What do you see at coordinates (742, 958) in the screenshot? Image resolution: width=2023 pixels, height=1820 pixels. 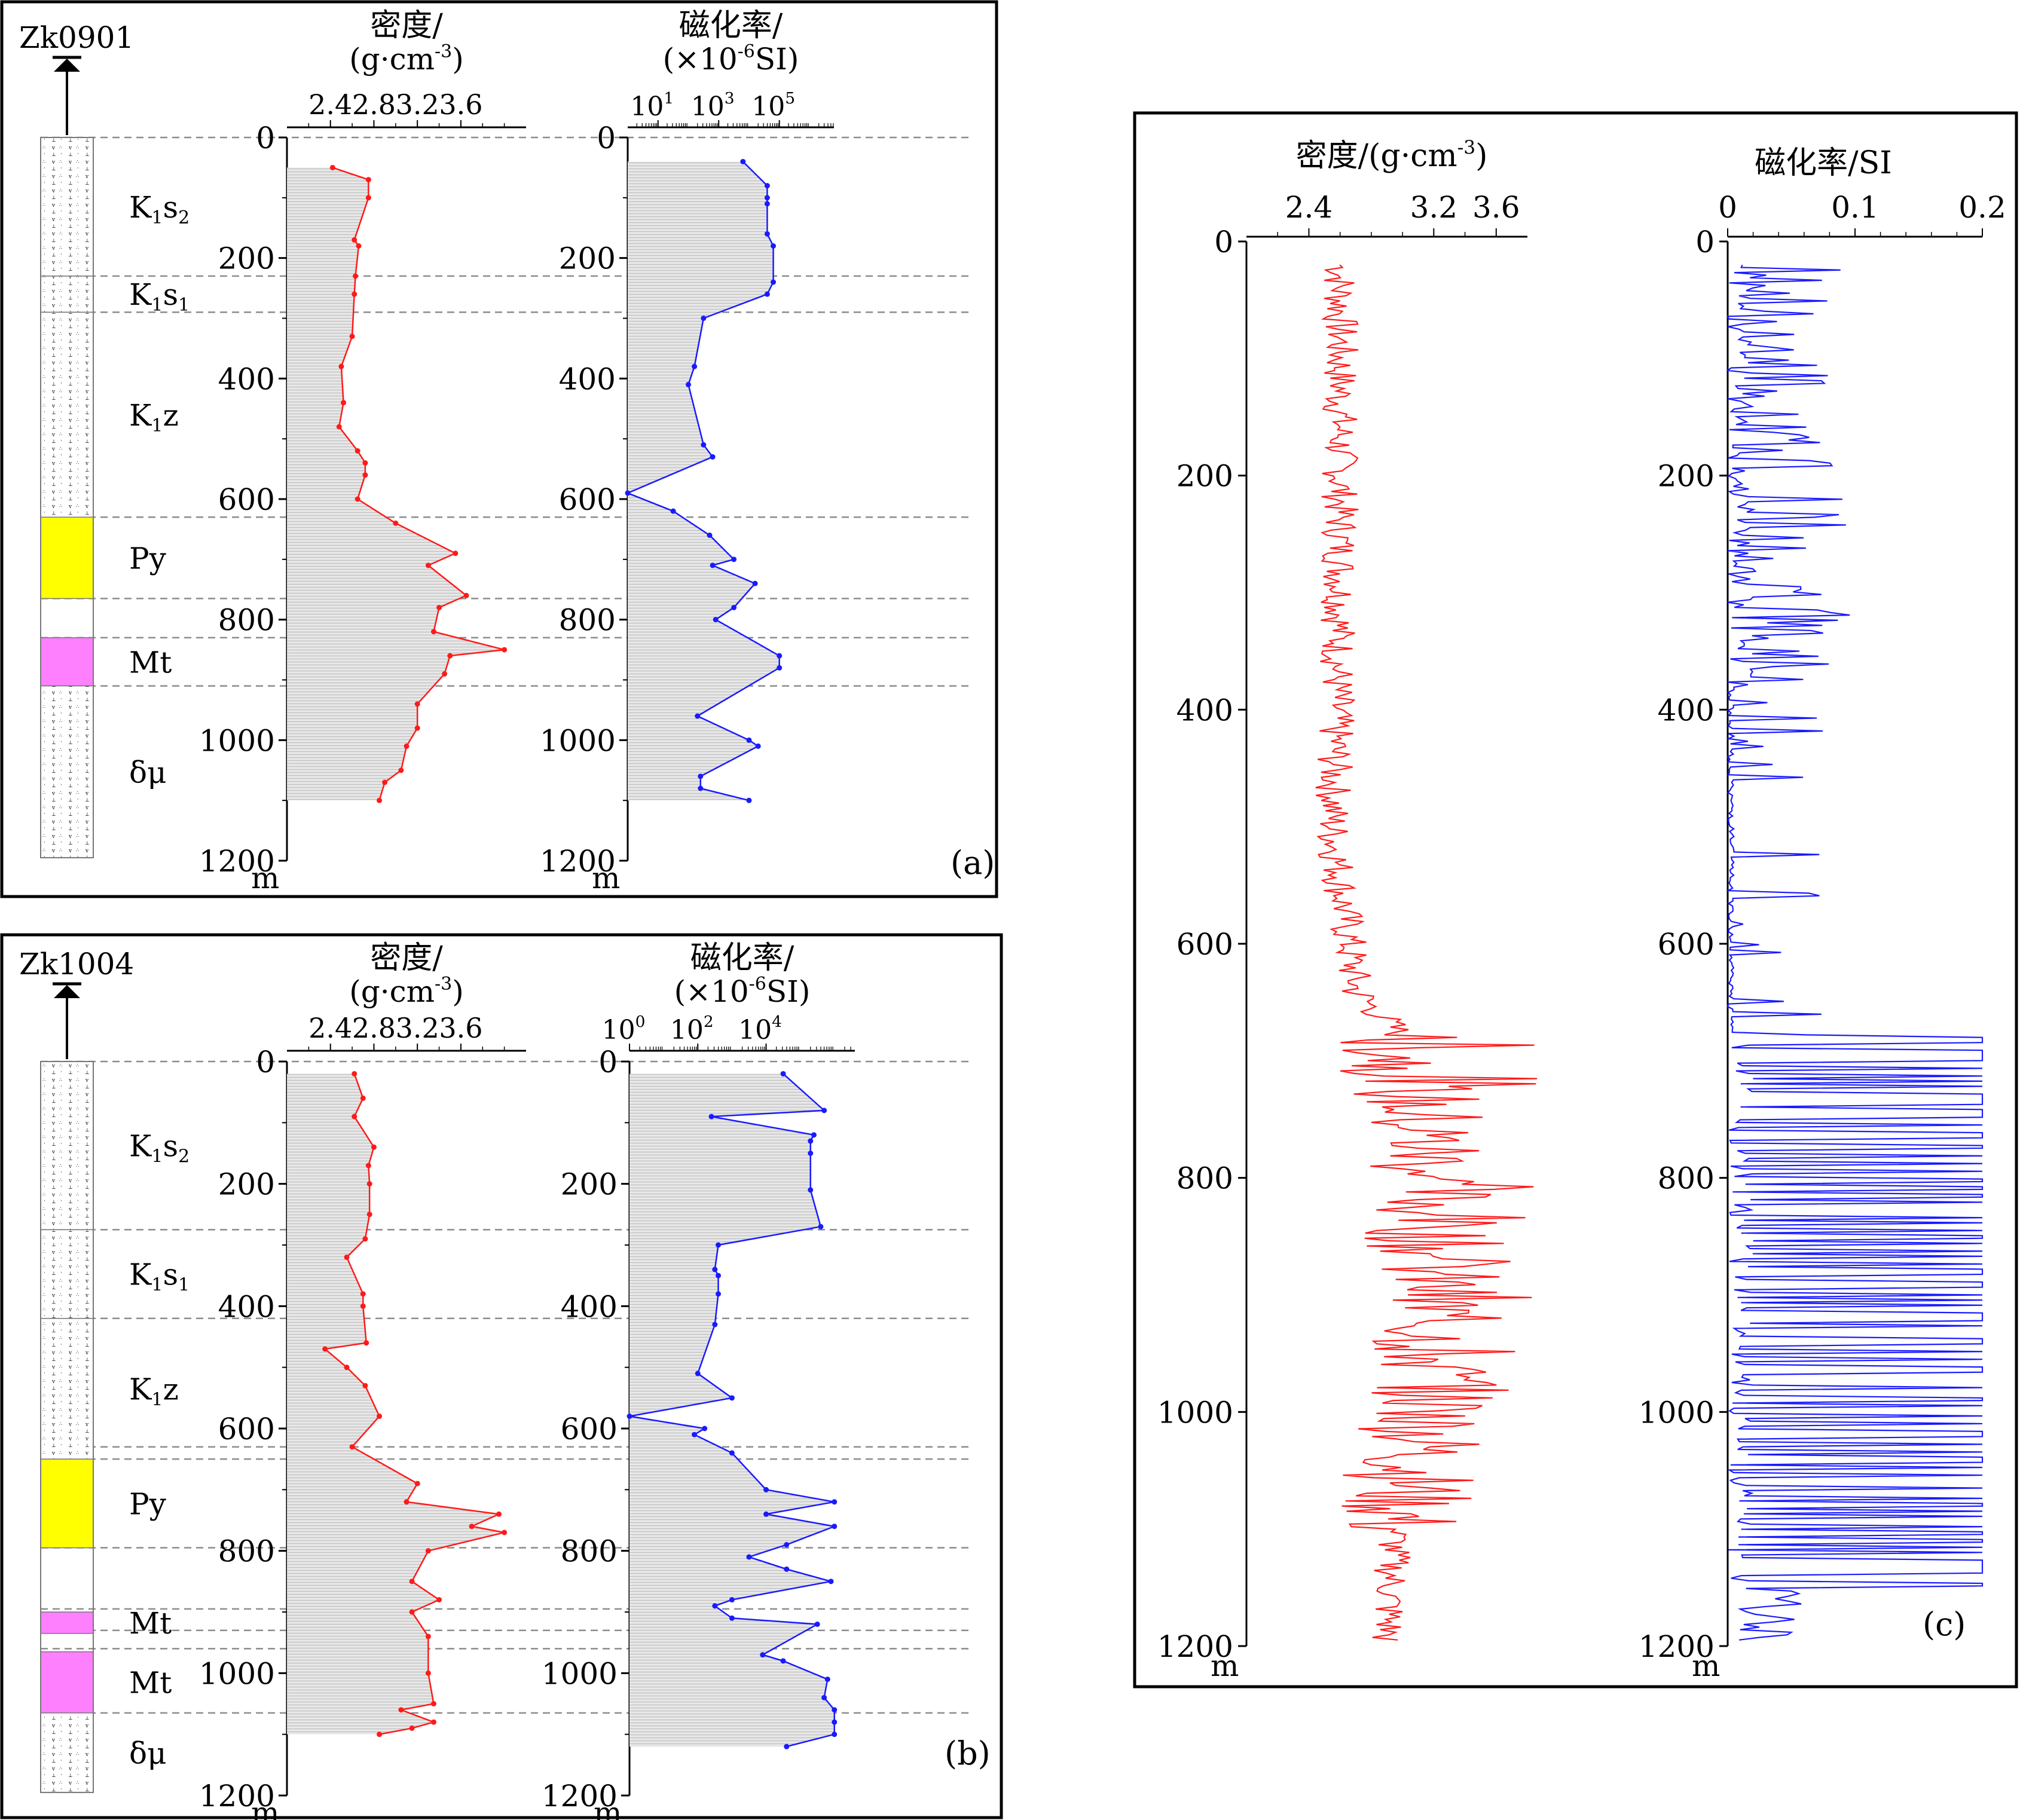 I see `suscept-title: 磁化率/` at bounding box center [742, 958].